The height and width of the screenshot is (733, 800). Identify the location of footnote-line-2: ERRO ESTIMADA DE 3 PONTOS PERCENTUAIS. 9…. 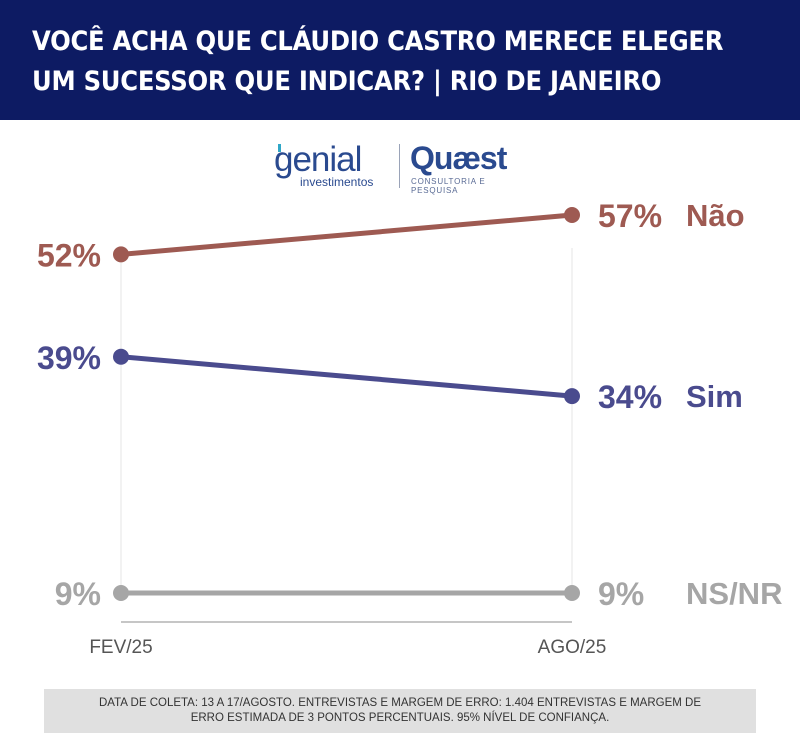
(400, 718).